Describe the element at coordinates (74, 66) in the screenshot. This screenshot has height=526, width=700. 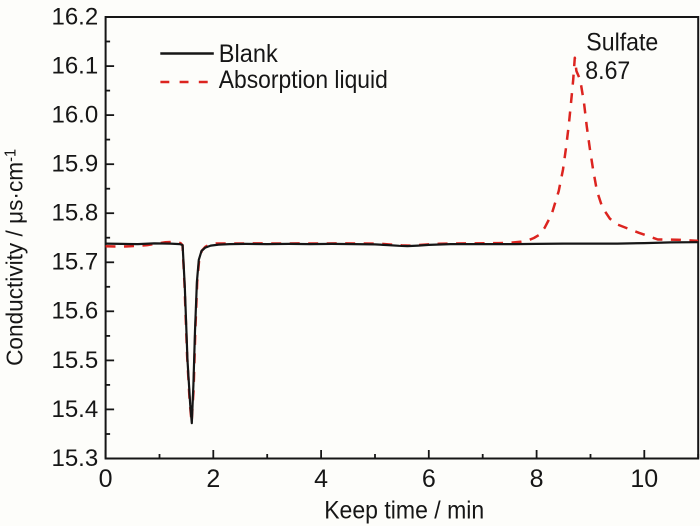
I see `svg-text: 16.1` at that location.